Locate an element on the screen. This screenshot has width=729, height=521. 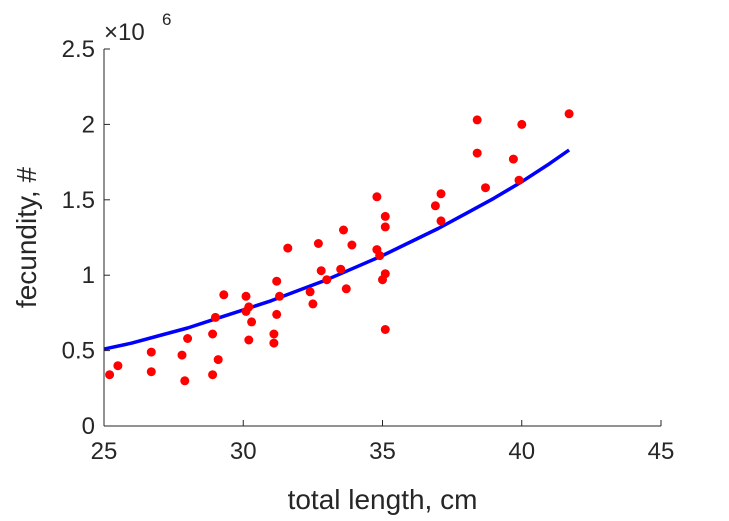
y-tick-label: 2.5 is located at coordinates (78, 49).